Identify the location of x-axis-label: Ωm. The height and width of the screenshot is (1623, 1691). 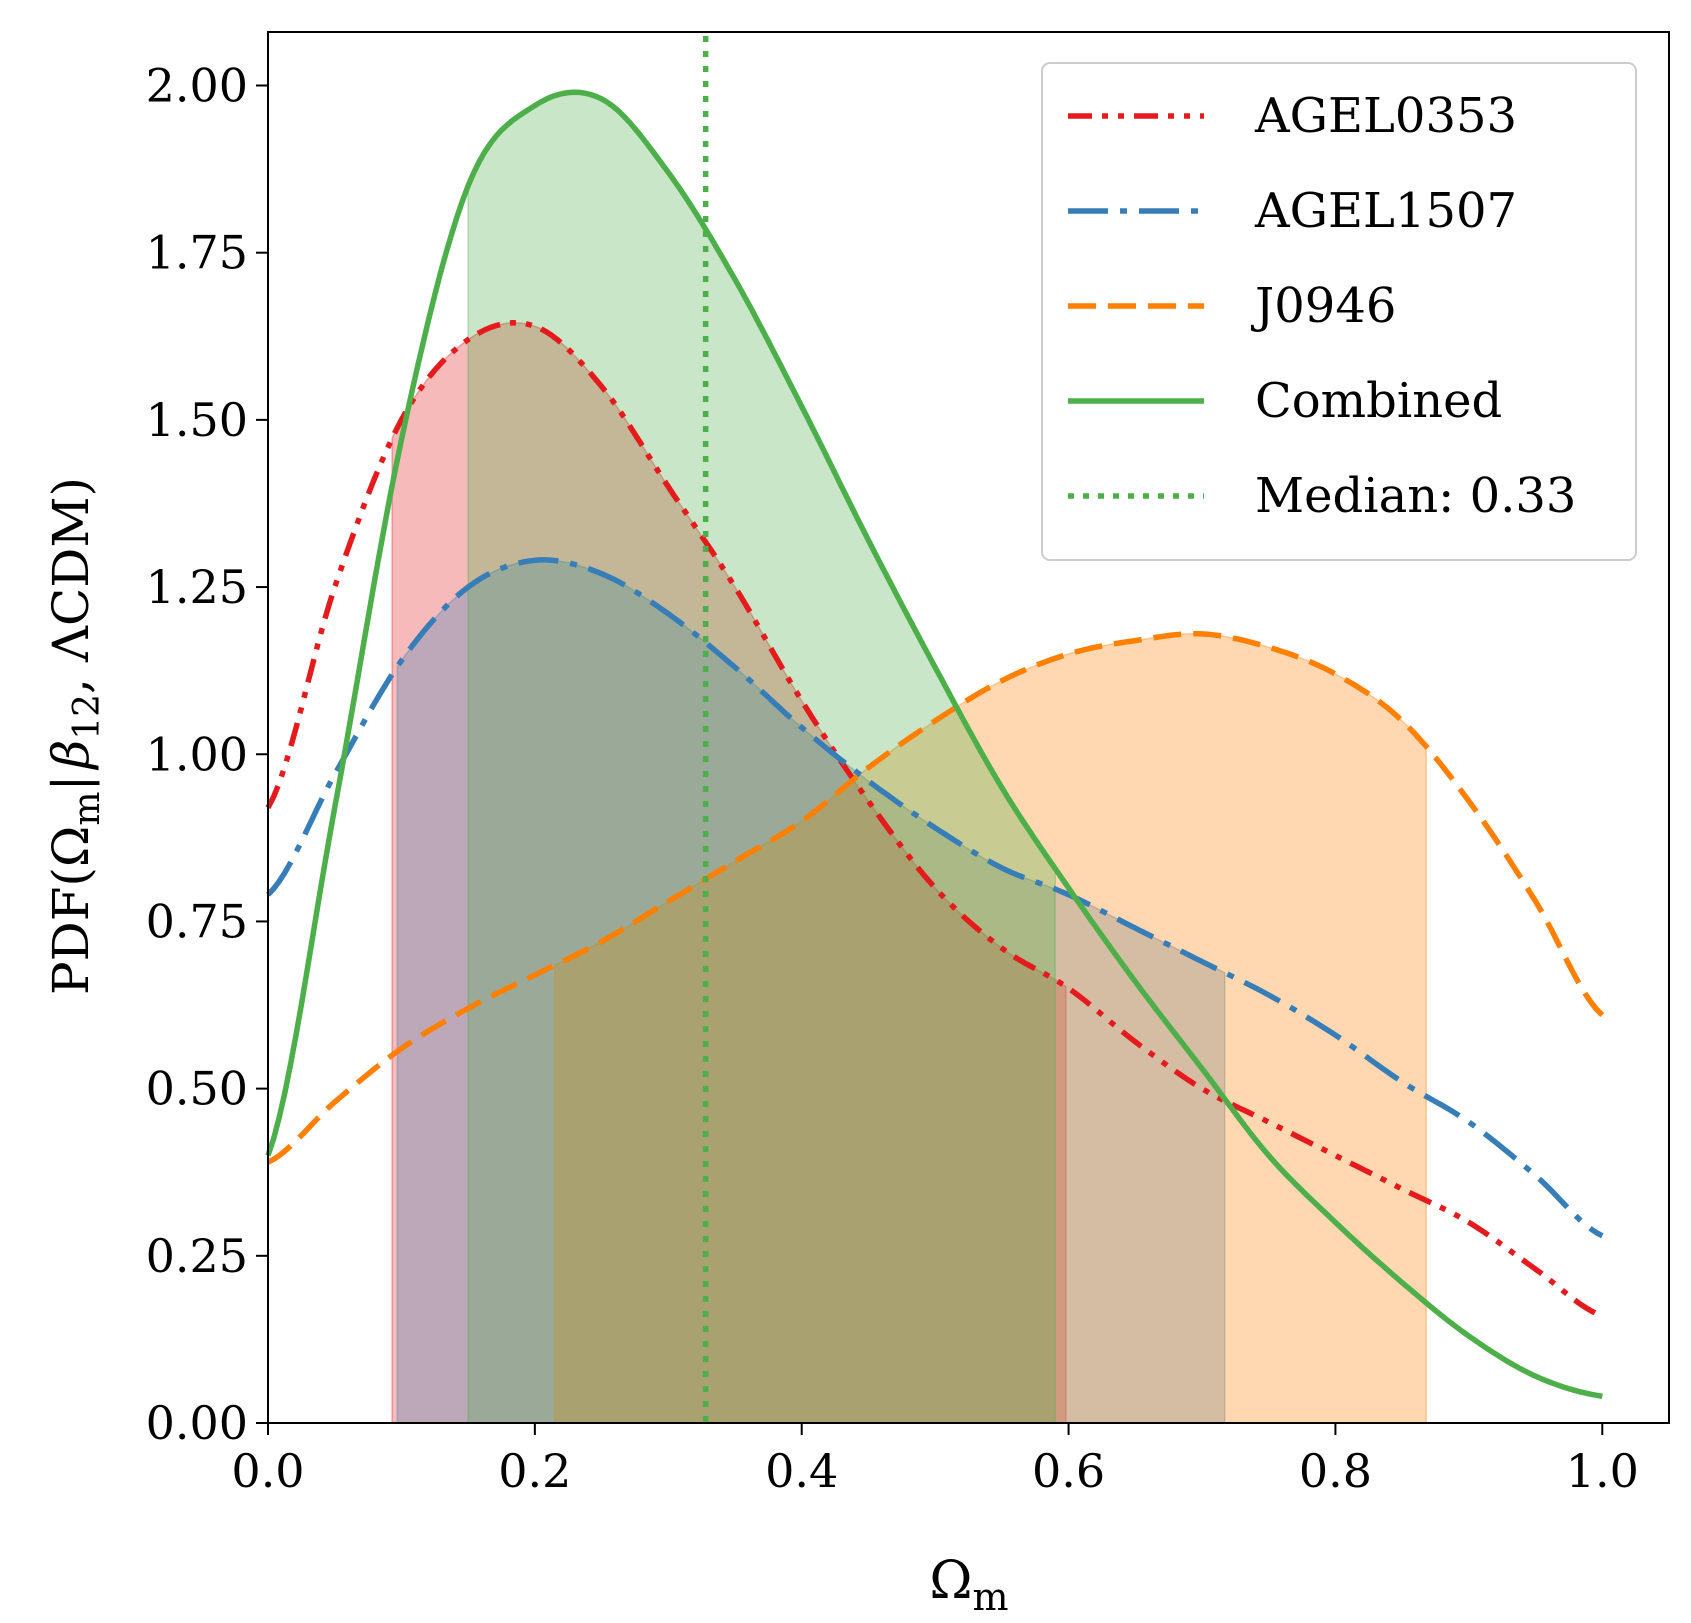
(968, 1585).